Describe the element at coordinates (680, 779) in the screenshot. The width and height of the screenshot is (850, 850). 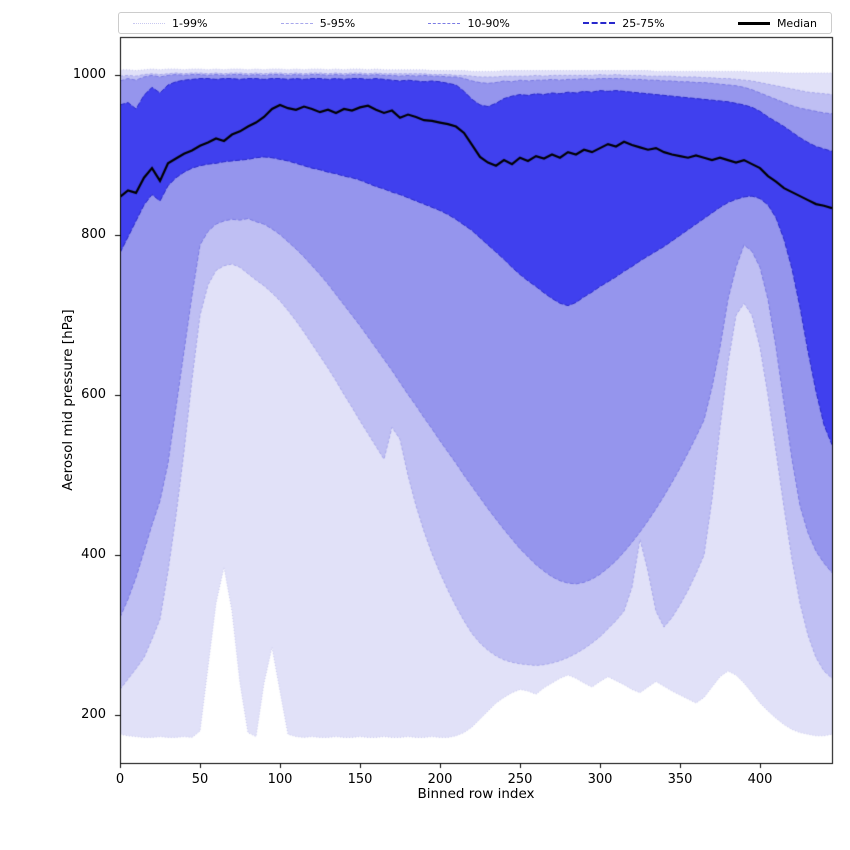
I see `x-tick-label: 350` at that location.